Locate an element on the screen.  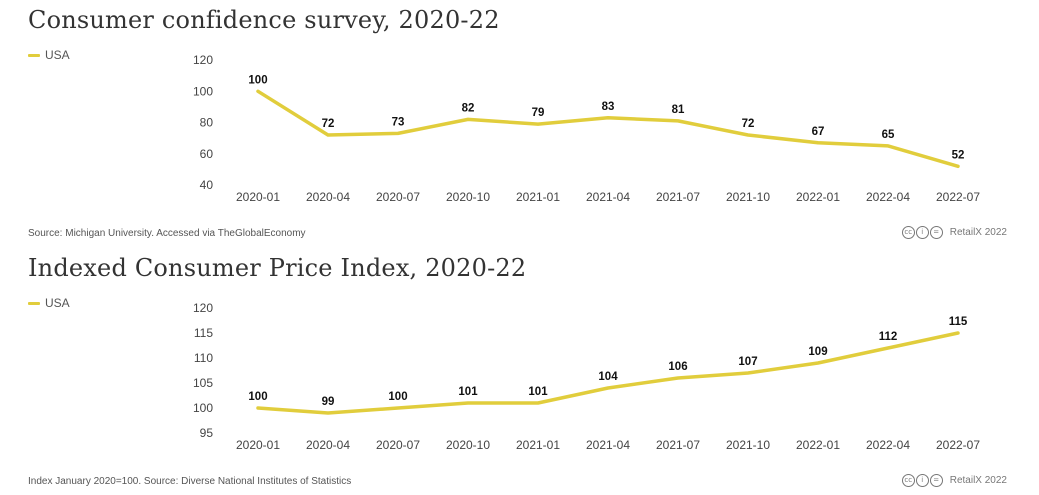
y-tick-label: 105 is located at coordinates (203, 383).